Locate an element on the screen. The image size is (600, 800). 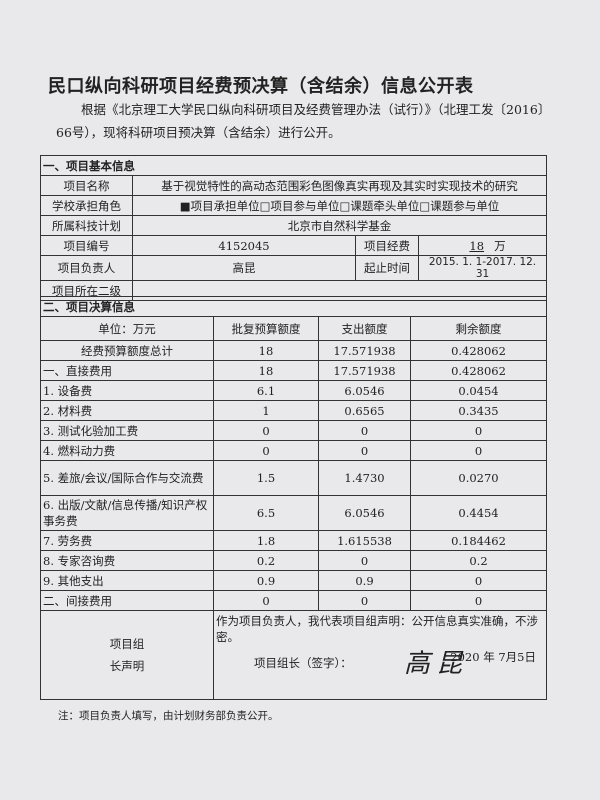
table-row: 9. 其他支出 0.9 0.9 0 is located at coordinates (293, 580).